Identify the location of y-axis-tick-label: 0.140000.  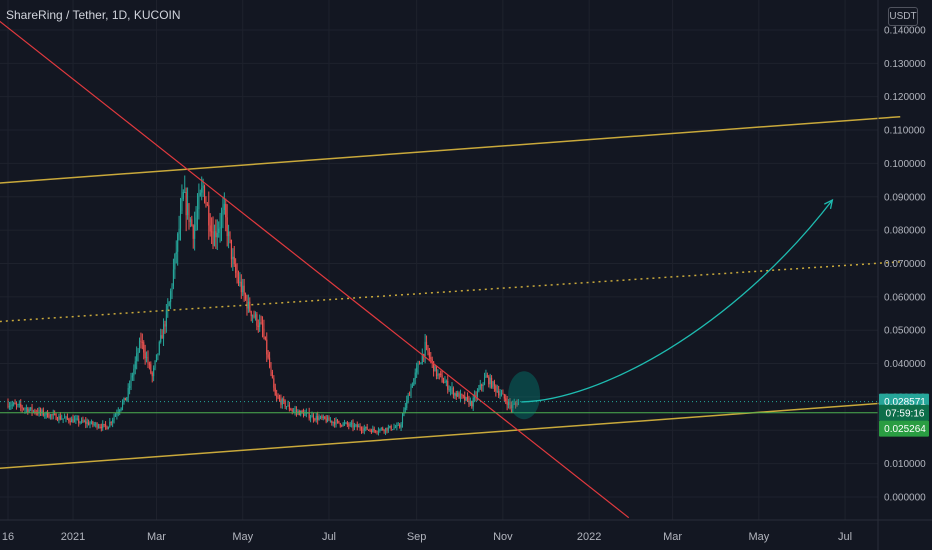
(905, 30).